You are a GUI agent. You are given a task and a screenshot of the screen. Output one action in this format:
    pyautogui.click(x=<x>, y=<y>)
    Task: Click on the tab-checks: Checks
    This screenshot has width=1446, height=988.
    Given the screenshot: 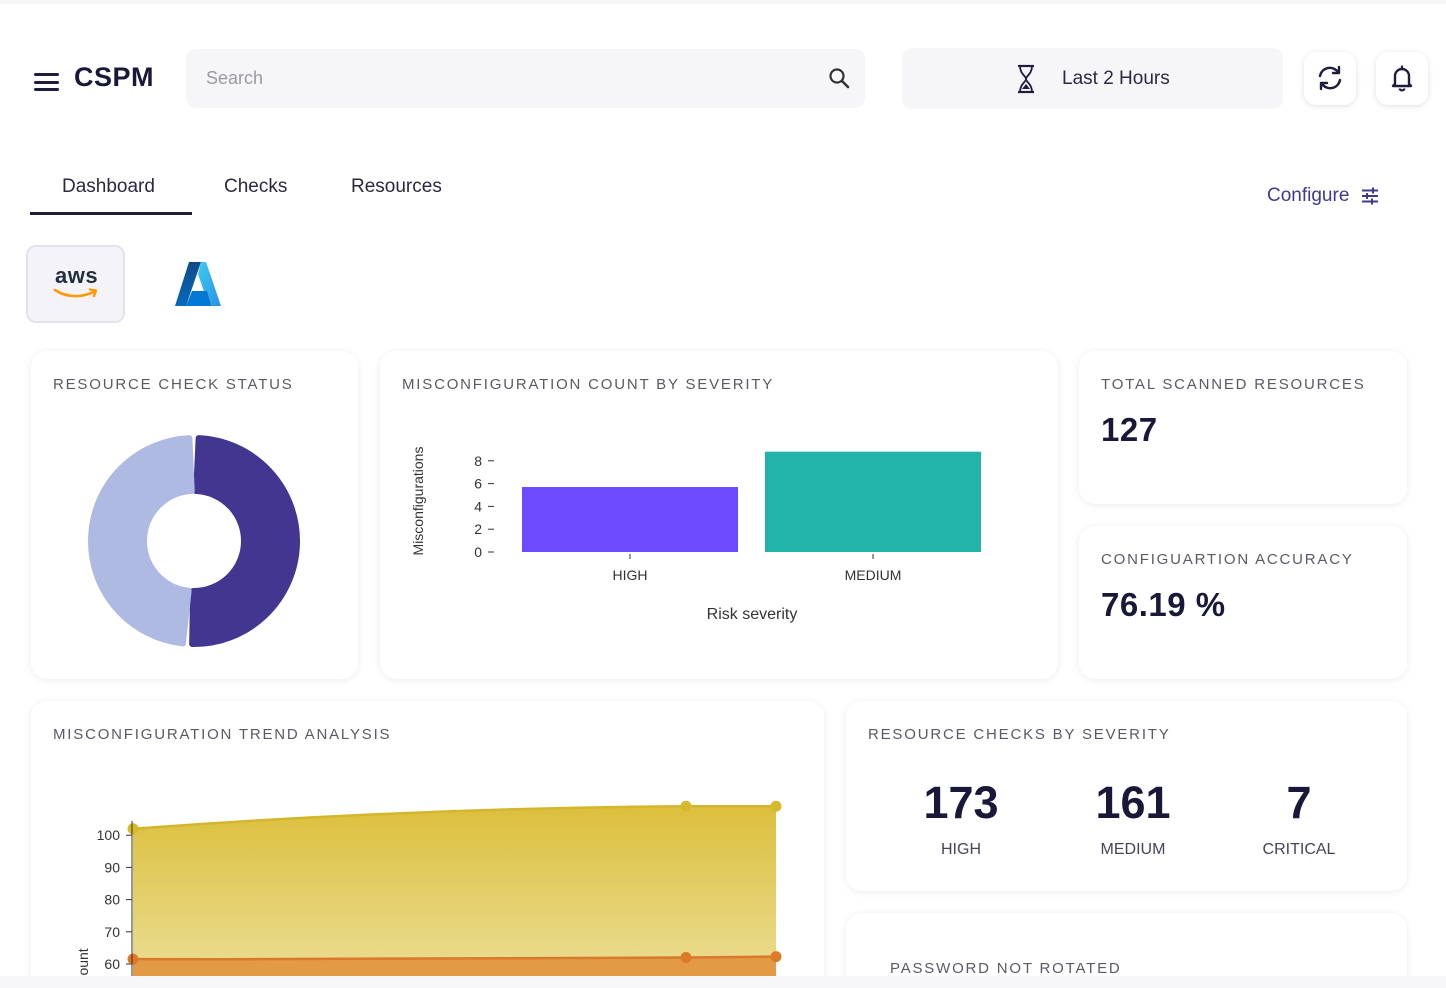 What is the action you would take?
    pyautogui.click(x=256, y=186)
    